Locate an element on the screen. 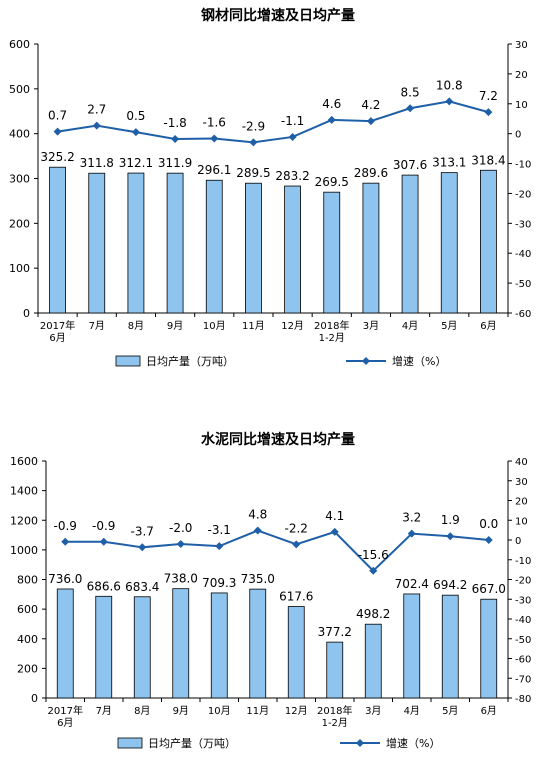 The image size is (555, 758). steel-x-tick-label: 12月 is located at coordinates (292, 326).